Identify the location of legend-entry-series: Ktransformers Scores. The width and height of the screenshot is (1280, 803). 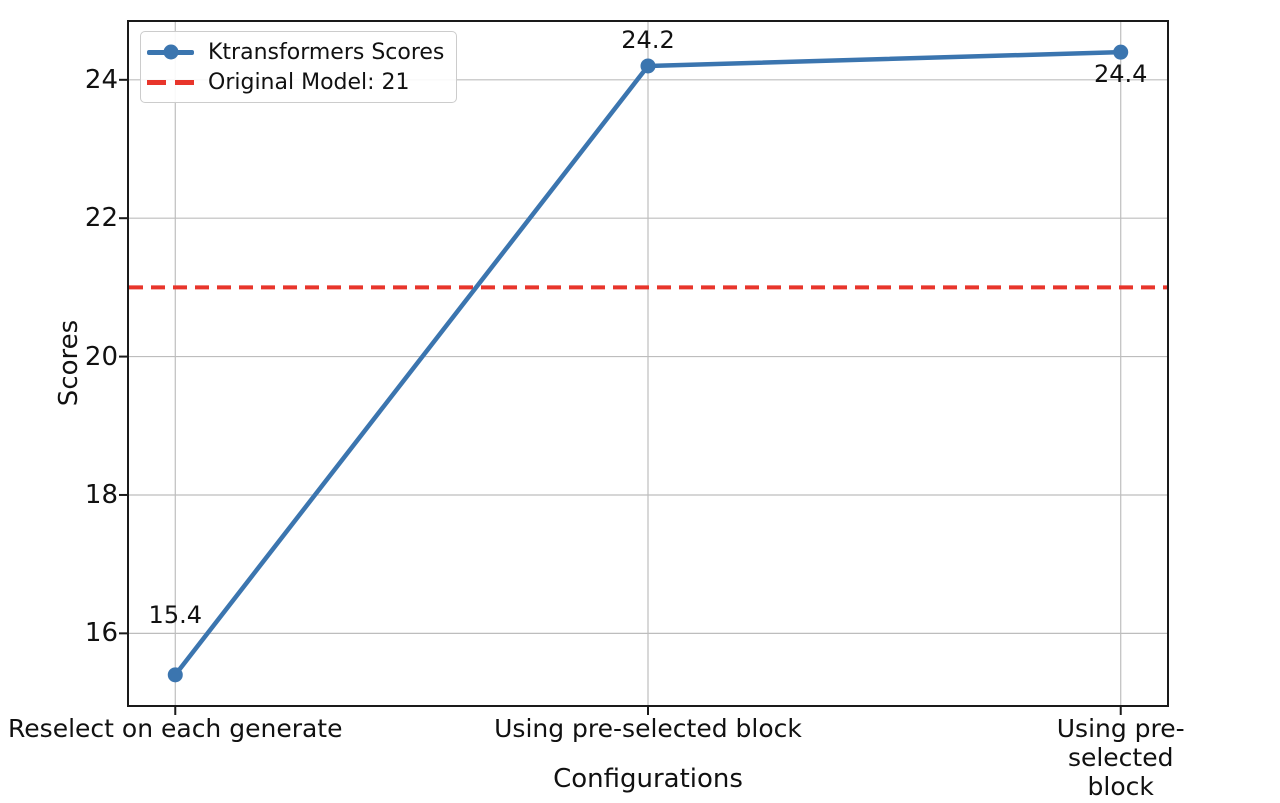
(295, 52).